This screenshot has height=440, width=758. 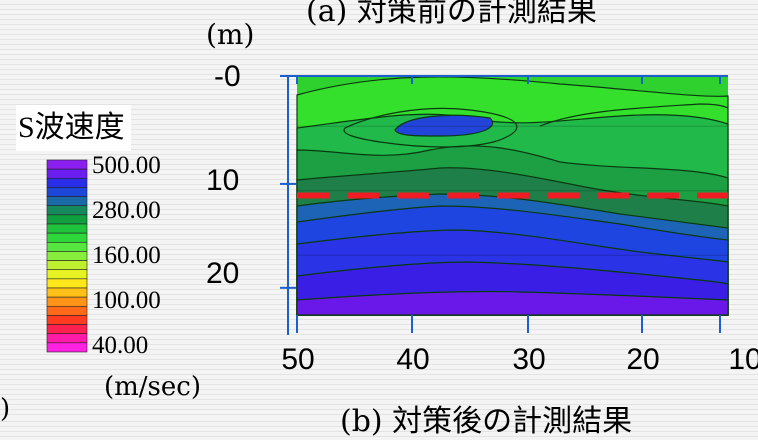 What do you see at coordinates (5, 409) in the screenshot?
I see `edge-glyph: )` at bounding box center [5, 409].